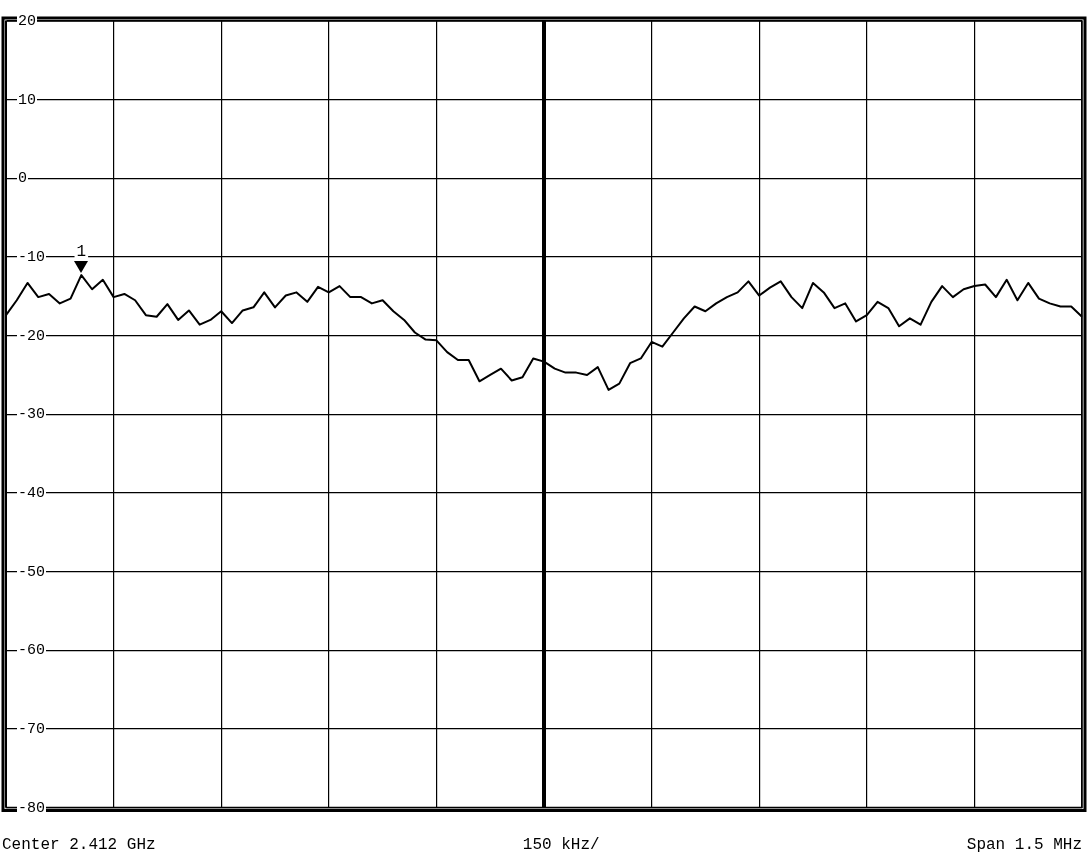 The width and height of the screenshot is (1088, 865). I want to click on y-tick-label: -60, so click(32, 651).